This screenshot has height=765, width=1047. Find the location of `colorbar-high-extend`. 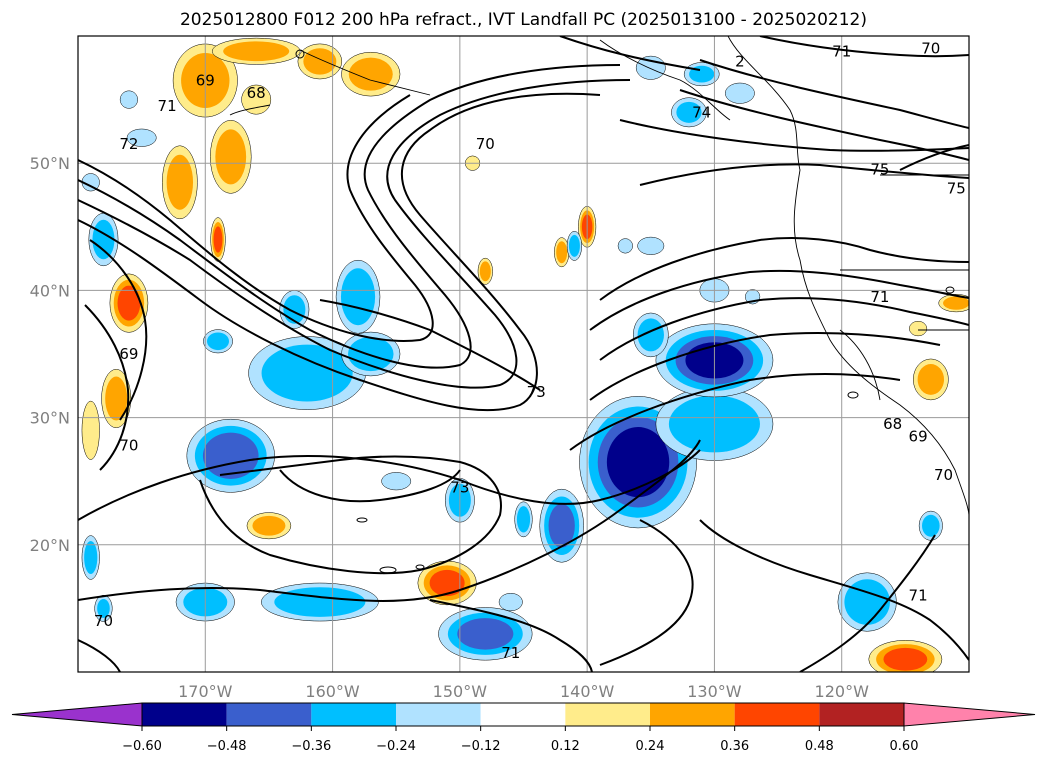

colorbar-high-extend is located at coordinates (969, 714).